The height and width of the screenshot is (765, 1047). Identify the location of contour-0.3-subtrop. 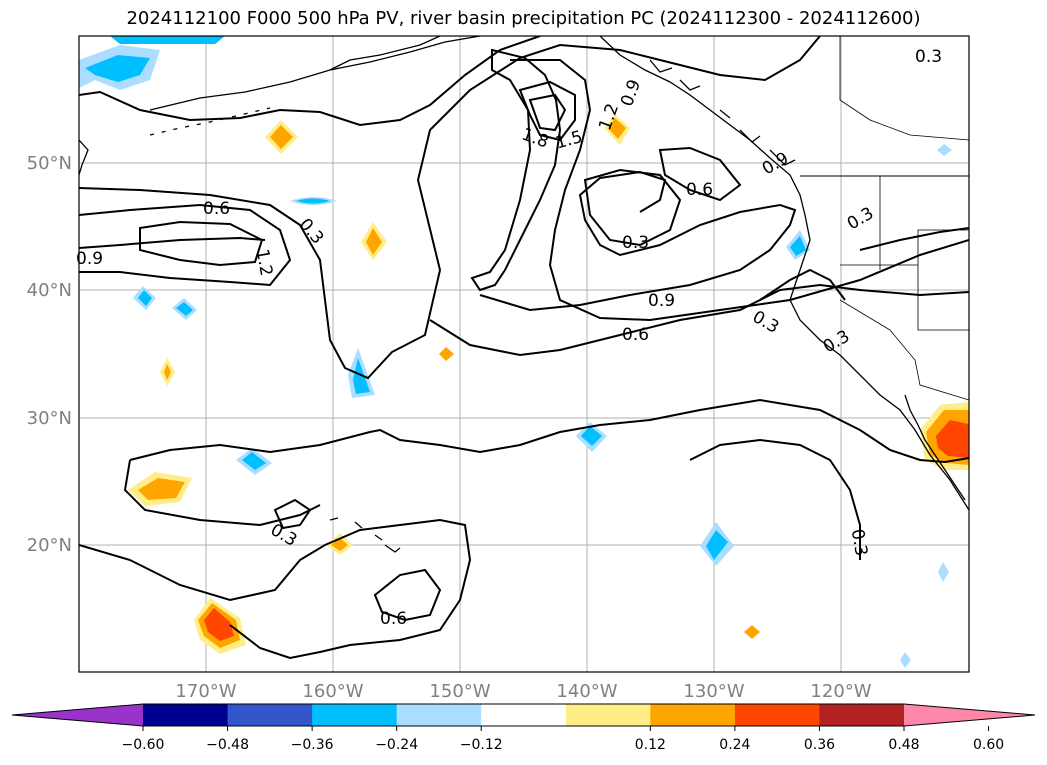
(549, 431).